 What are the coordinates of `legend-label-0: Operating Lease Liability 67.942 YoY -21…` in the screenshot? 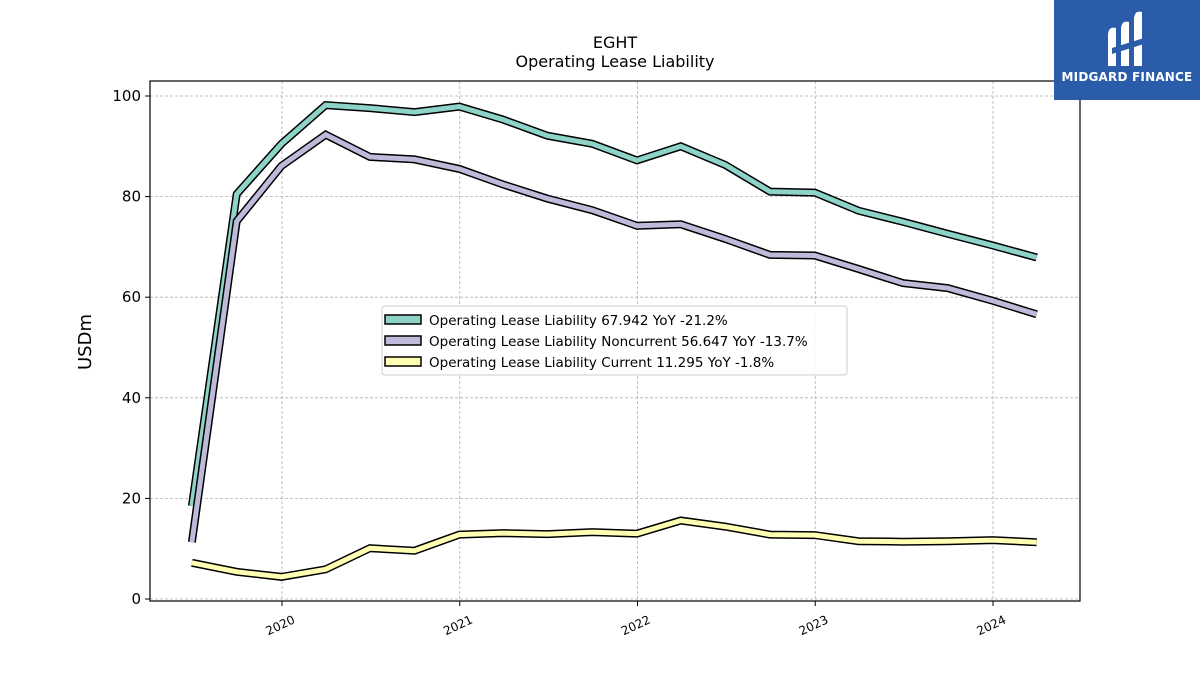 It's located at (578, 321).